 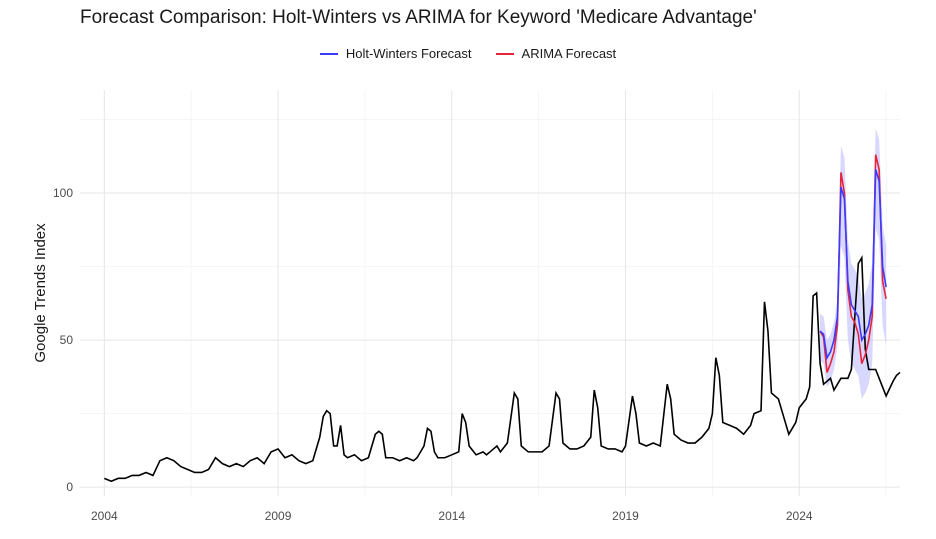 I want to click on legend-item-holt-winters: Holt-Winters Forecast, so click(x=395, y=53).